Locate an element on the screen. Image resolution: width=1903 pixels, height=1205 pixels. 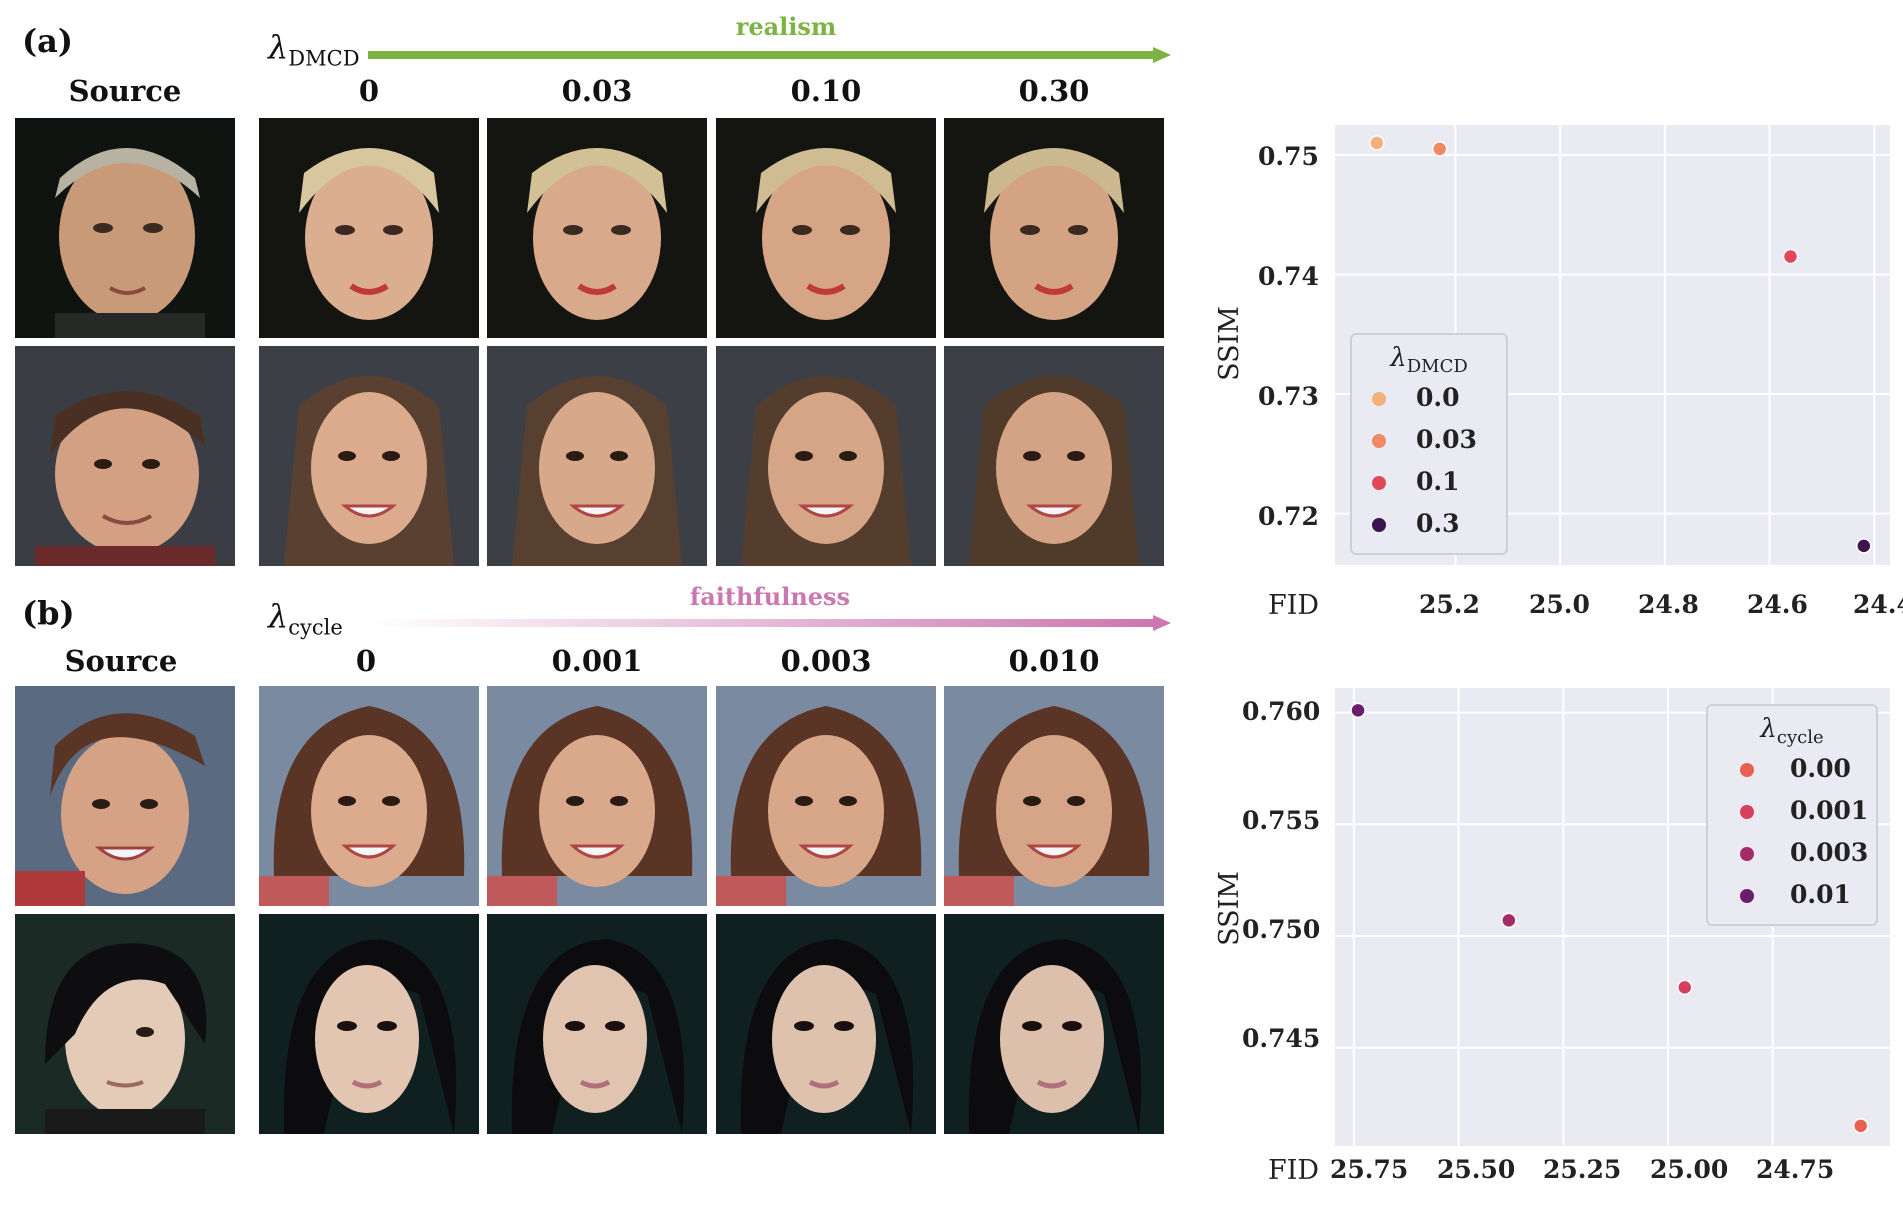
plot-a-legend-title: λDMCD is located at coordinates (1429, 360).